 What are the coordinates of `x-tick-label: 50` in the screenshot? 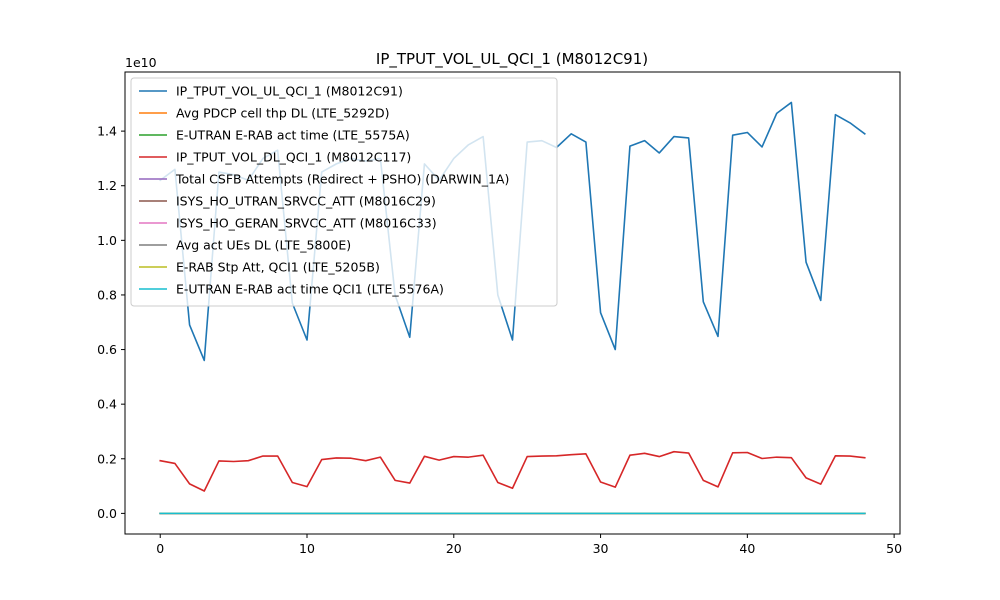 It's located at (894, 548).